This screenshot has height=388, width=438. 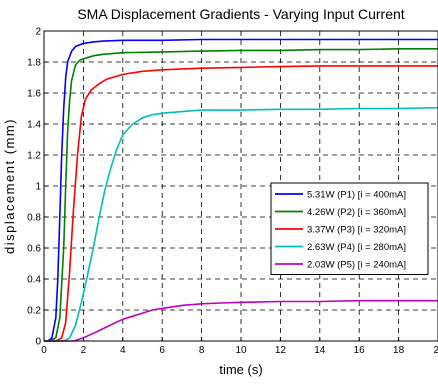 What do you see at coordinates (38, 342) in the screenshot?
I see `y-tick-label: 0` at bounding box center [38, 342].